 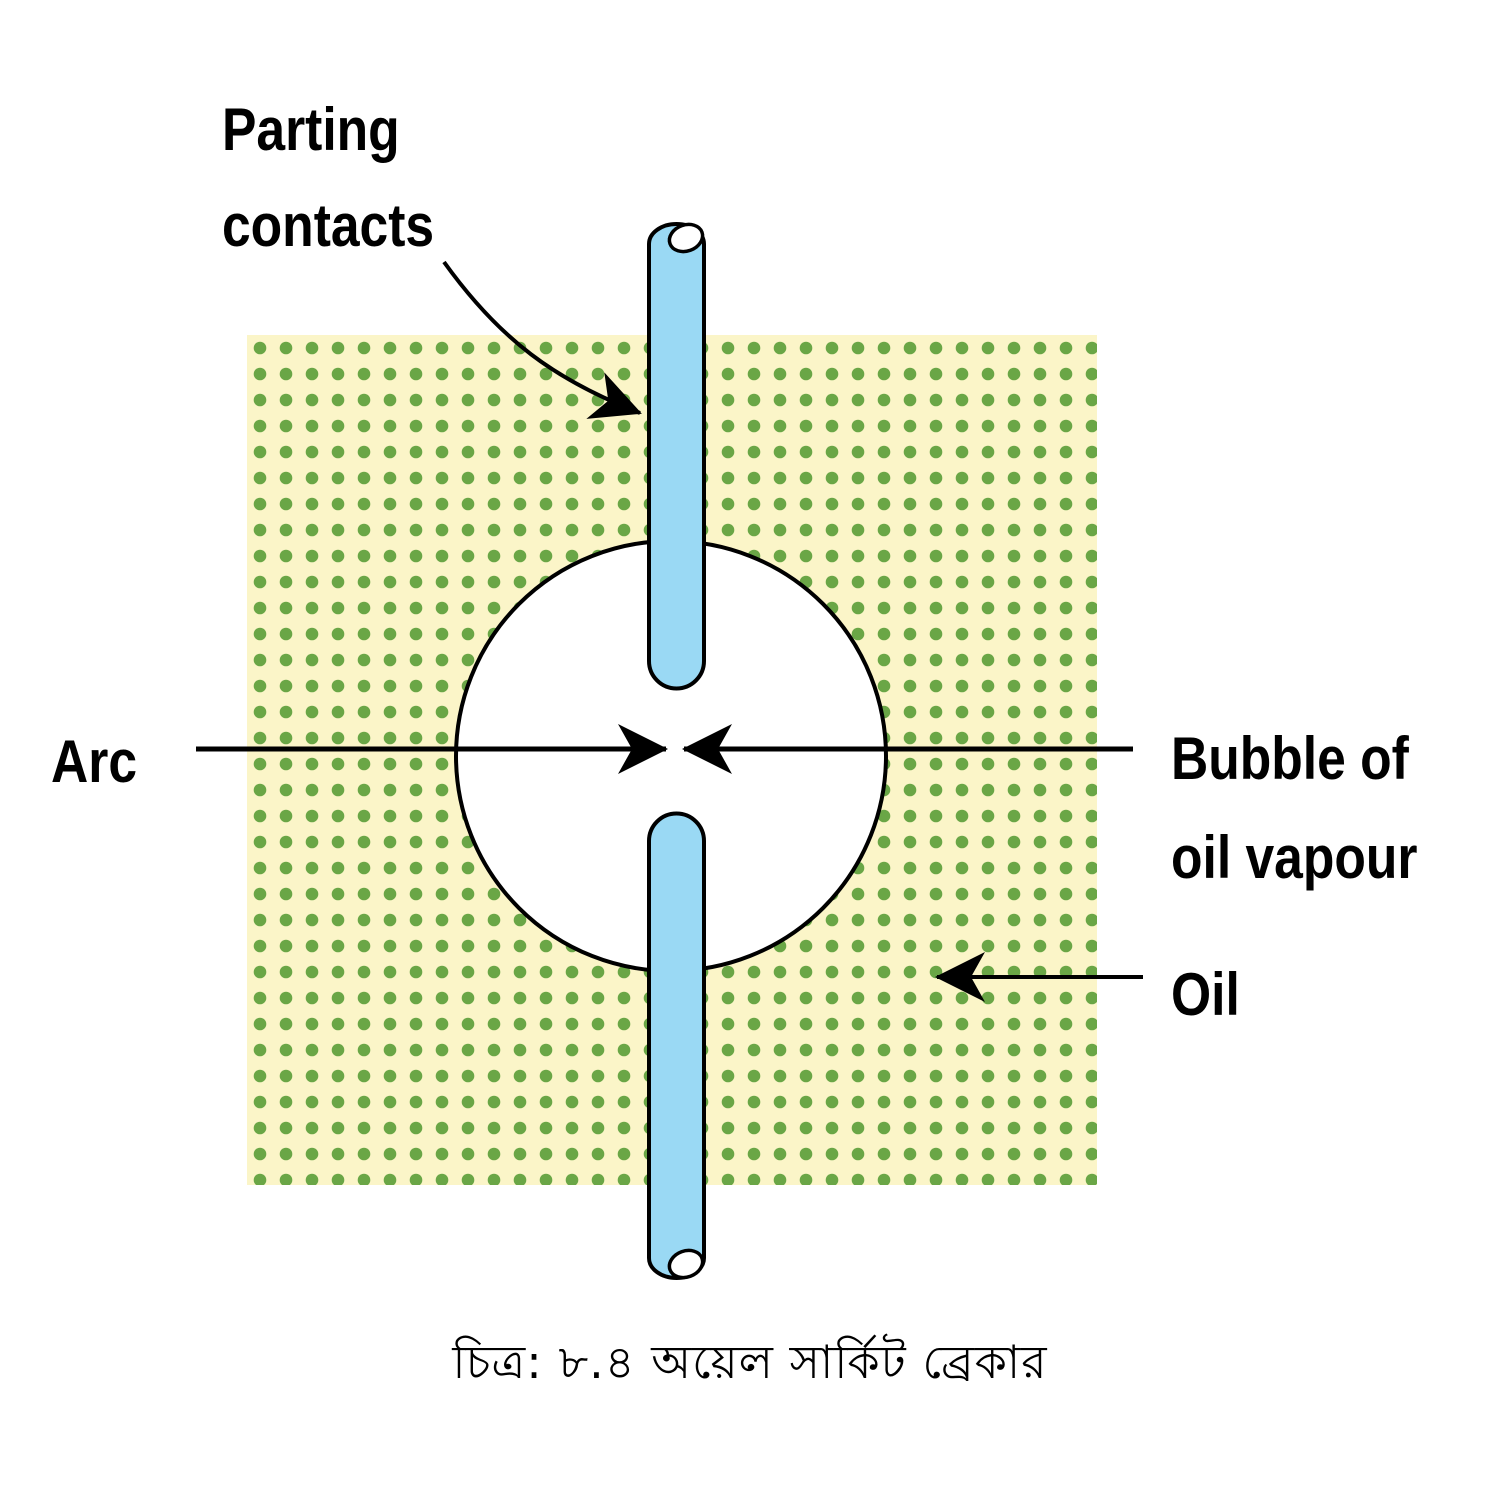 I want to click on figure-caption: চিত্র: ৮.৪ অয়েল সার্কিট ব্রেকার, so click(x=750, y=1362).